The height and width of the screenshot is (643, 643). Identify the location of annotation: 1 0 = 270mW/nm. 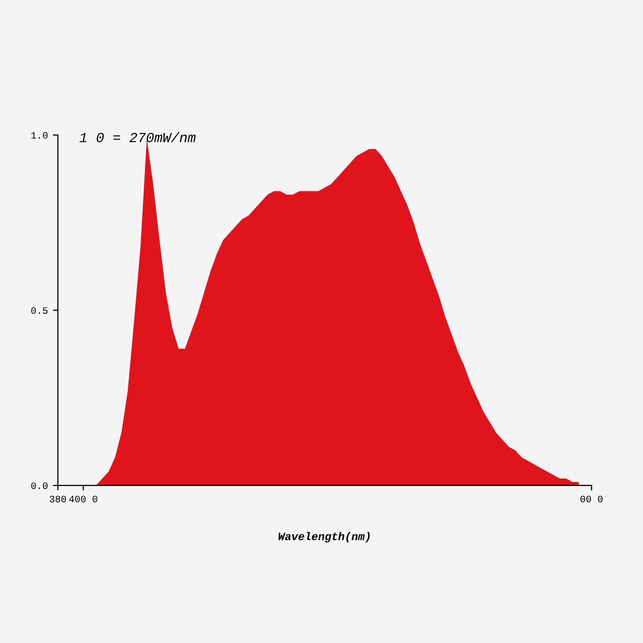
(138, 137).